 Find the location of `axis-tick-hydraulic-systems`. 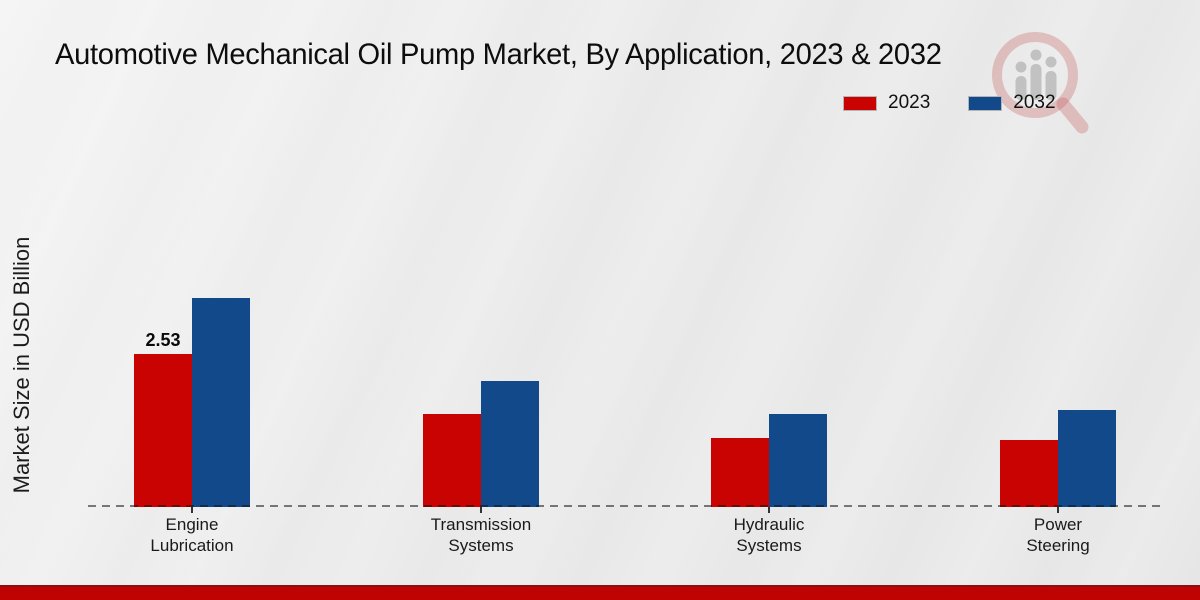

axis-tick-hydraulic-systems is located at coordinates (769, 510).